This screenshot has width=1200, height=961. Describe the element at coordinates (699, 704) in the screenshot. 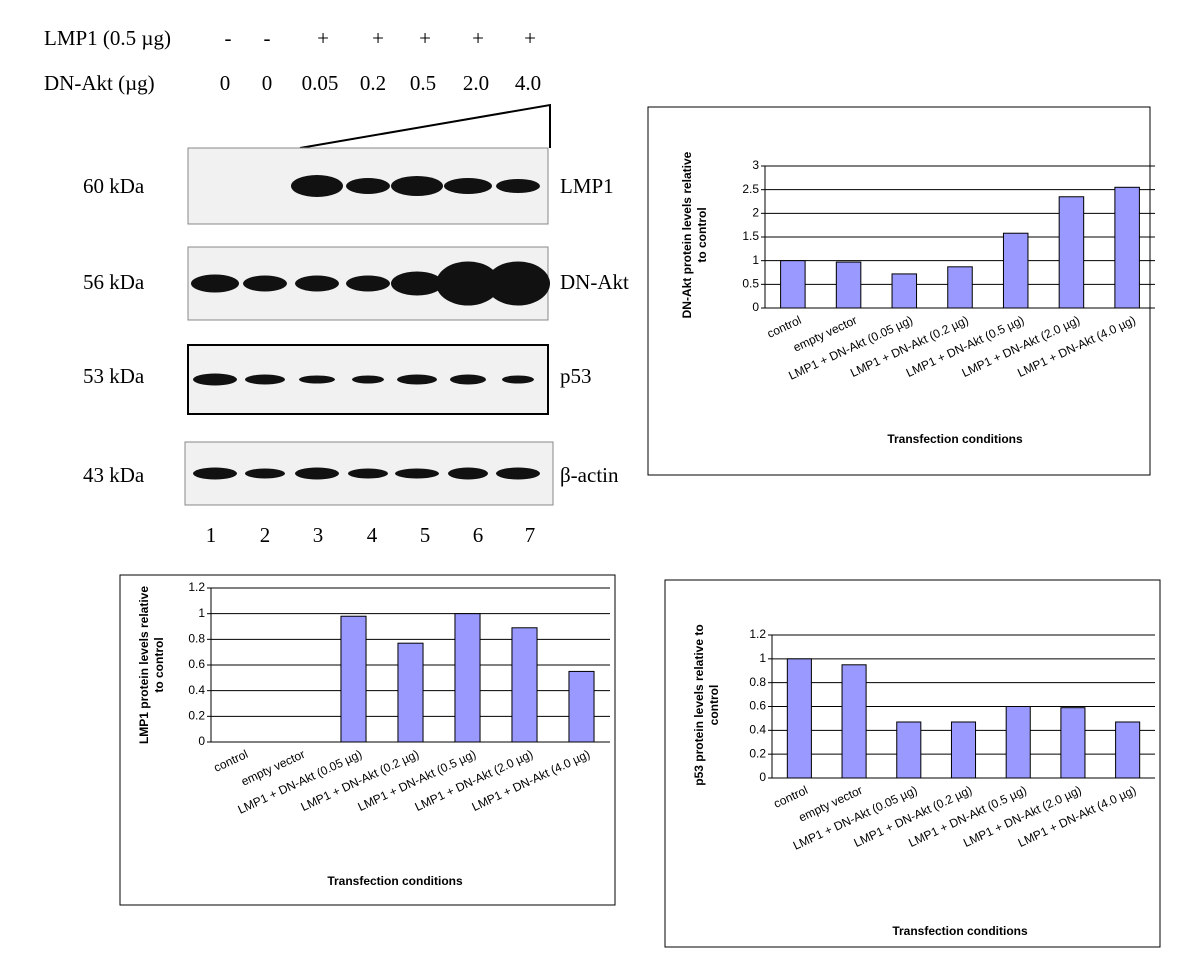

I see `y-axis-label-line: p53 protein levels relative to` at that location.